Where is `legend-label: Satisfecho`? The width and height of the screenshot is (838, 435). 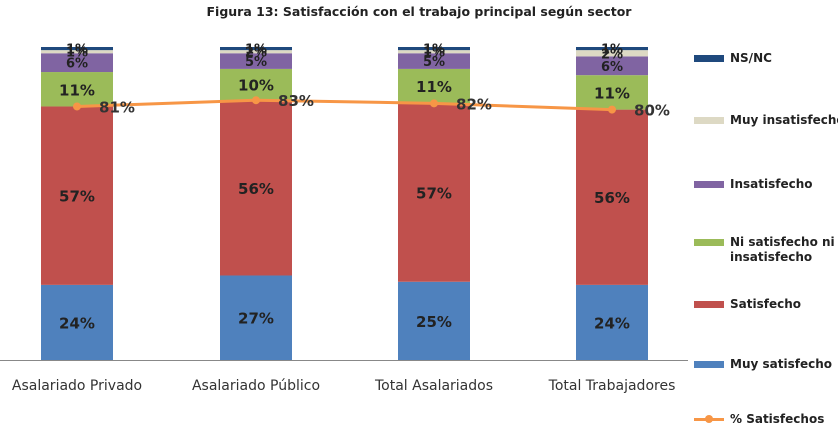
legend-label: Satisfecho is located at coordinates (765, 304).